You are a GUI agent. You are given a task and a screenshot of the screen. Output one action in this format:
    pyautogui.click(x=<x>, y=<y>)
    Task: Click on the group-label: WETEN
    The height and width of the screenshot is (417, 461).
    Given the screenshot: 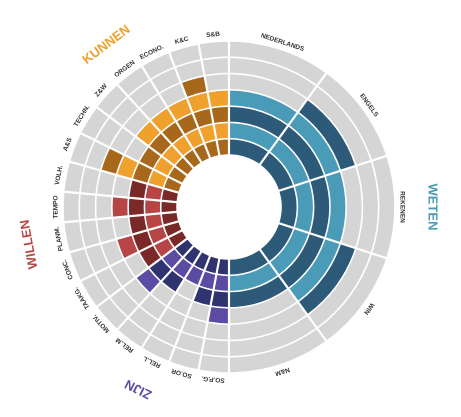 What is the action you would take?
    pyautogui.click(x=433, y=207)
    